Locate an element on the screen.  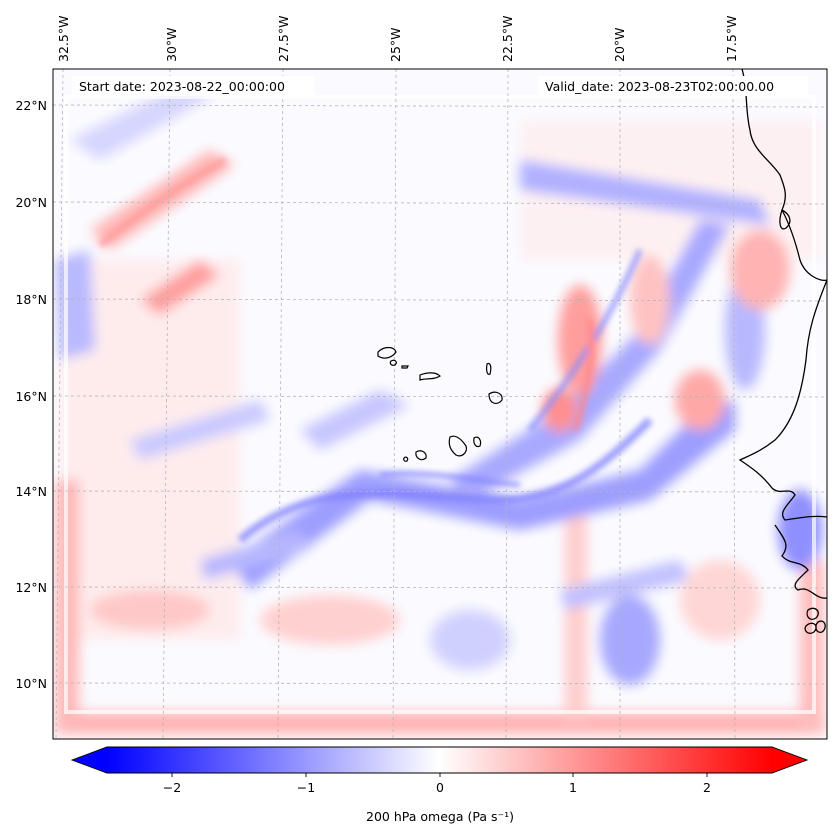
lon-label-32-5w: 32.5°W is located at coordinates (63, 39).